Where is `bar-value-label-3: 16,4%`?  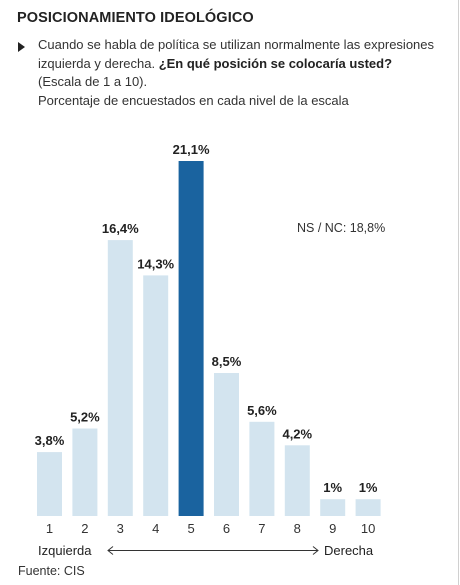 bar-value-label-3: 16,4% is located at coordinates (120, 228).